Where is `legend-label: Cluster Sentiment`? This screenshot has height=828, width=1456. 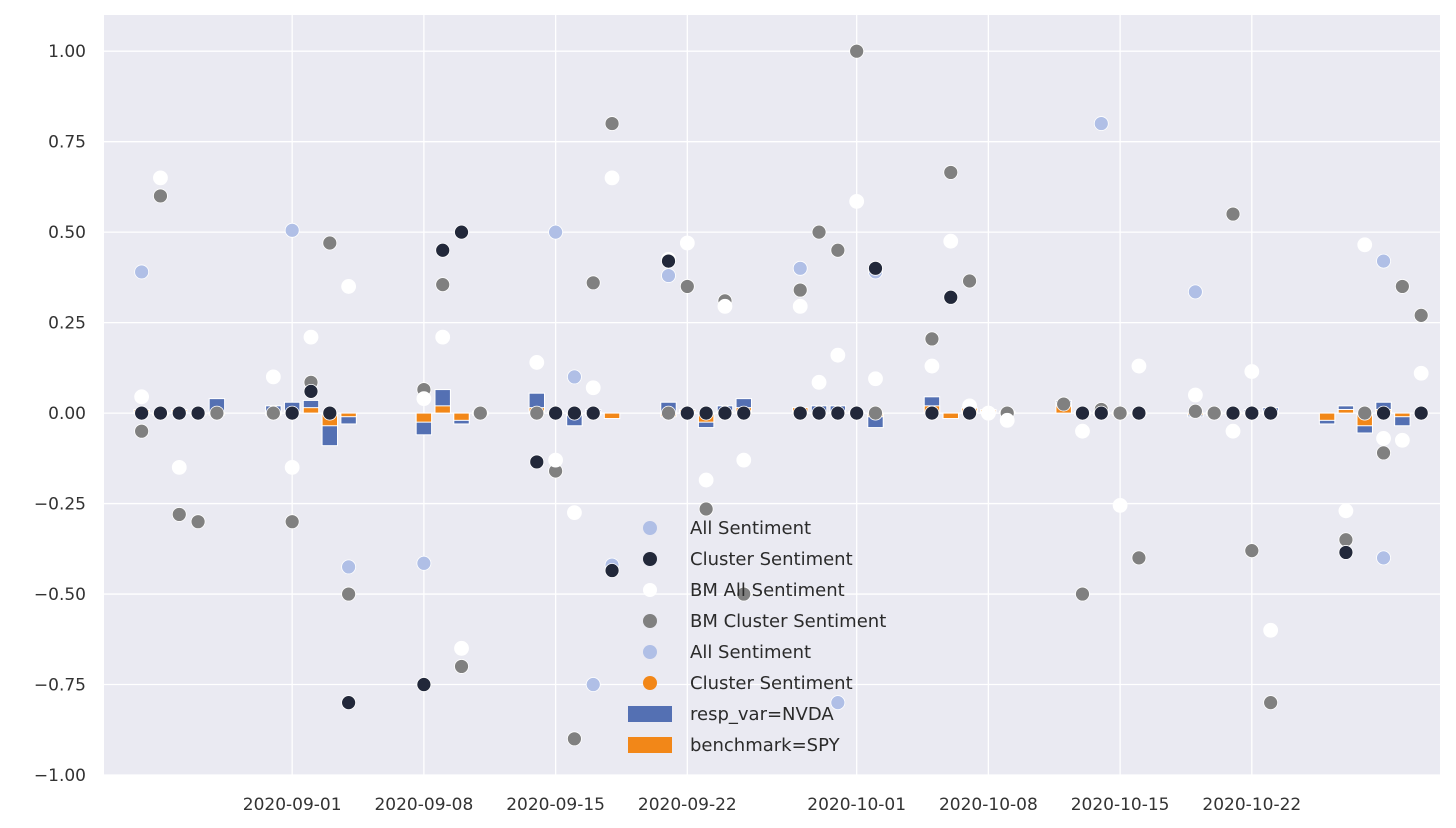
legend-label: Cluster Sentiment is located at coordinates (771, 559).